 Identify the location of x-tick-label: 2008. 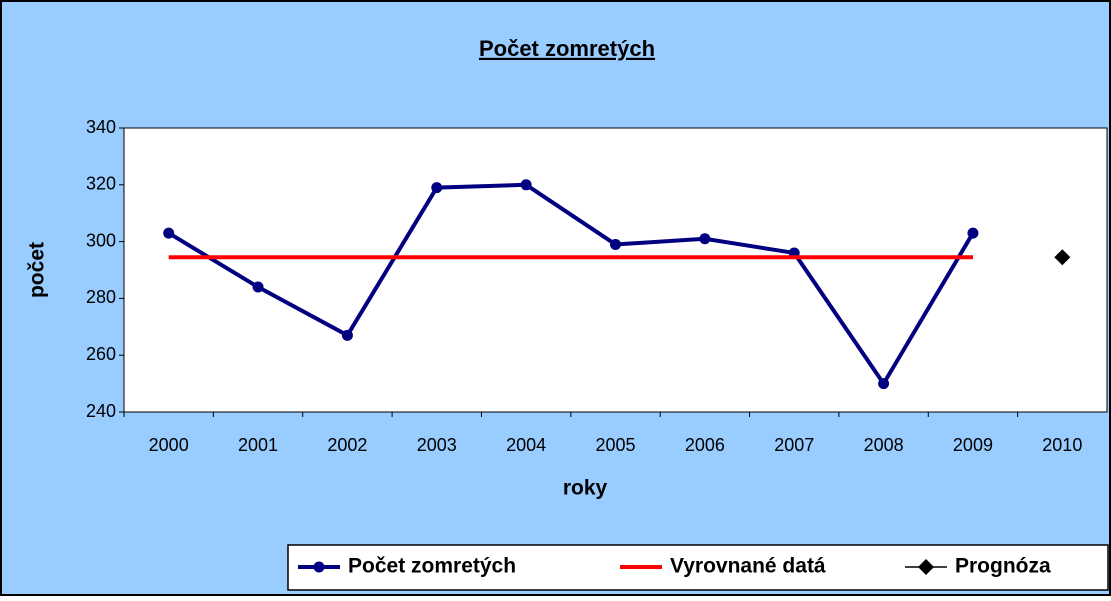
(884, 445).